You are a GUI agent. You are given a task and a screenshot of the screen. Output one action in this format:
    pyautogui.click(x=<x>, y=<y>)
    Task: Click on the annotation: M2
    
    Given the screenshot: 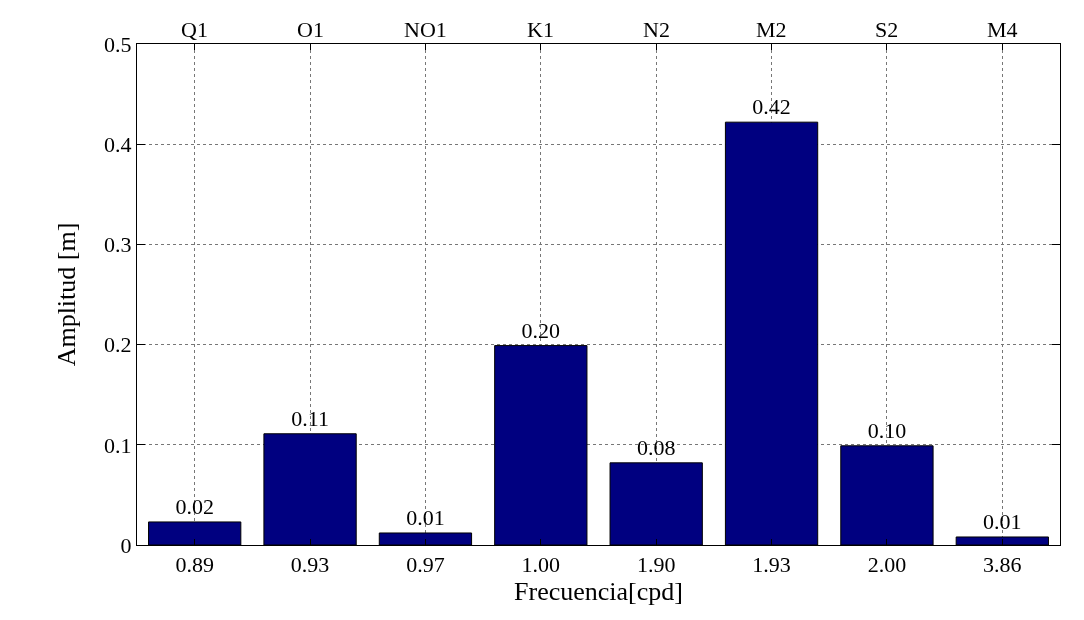 What is the action you would take?
    pyautogui.click(x=771, y=29)
    